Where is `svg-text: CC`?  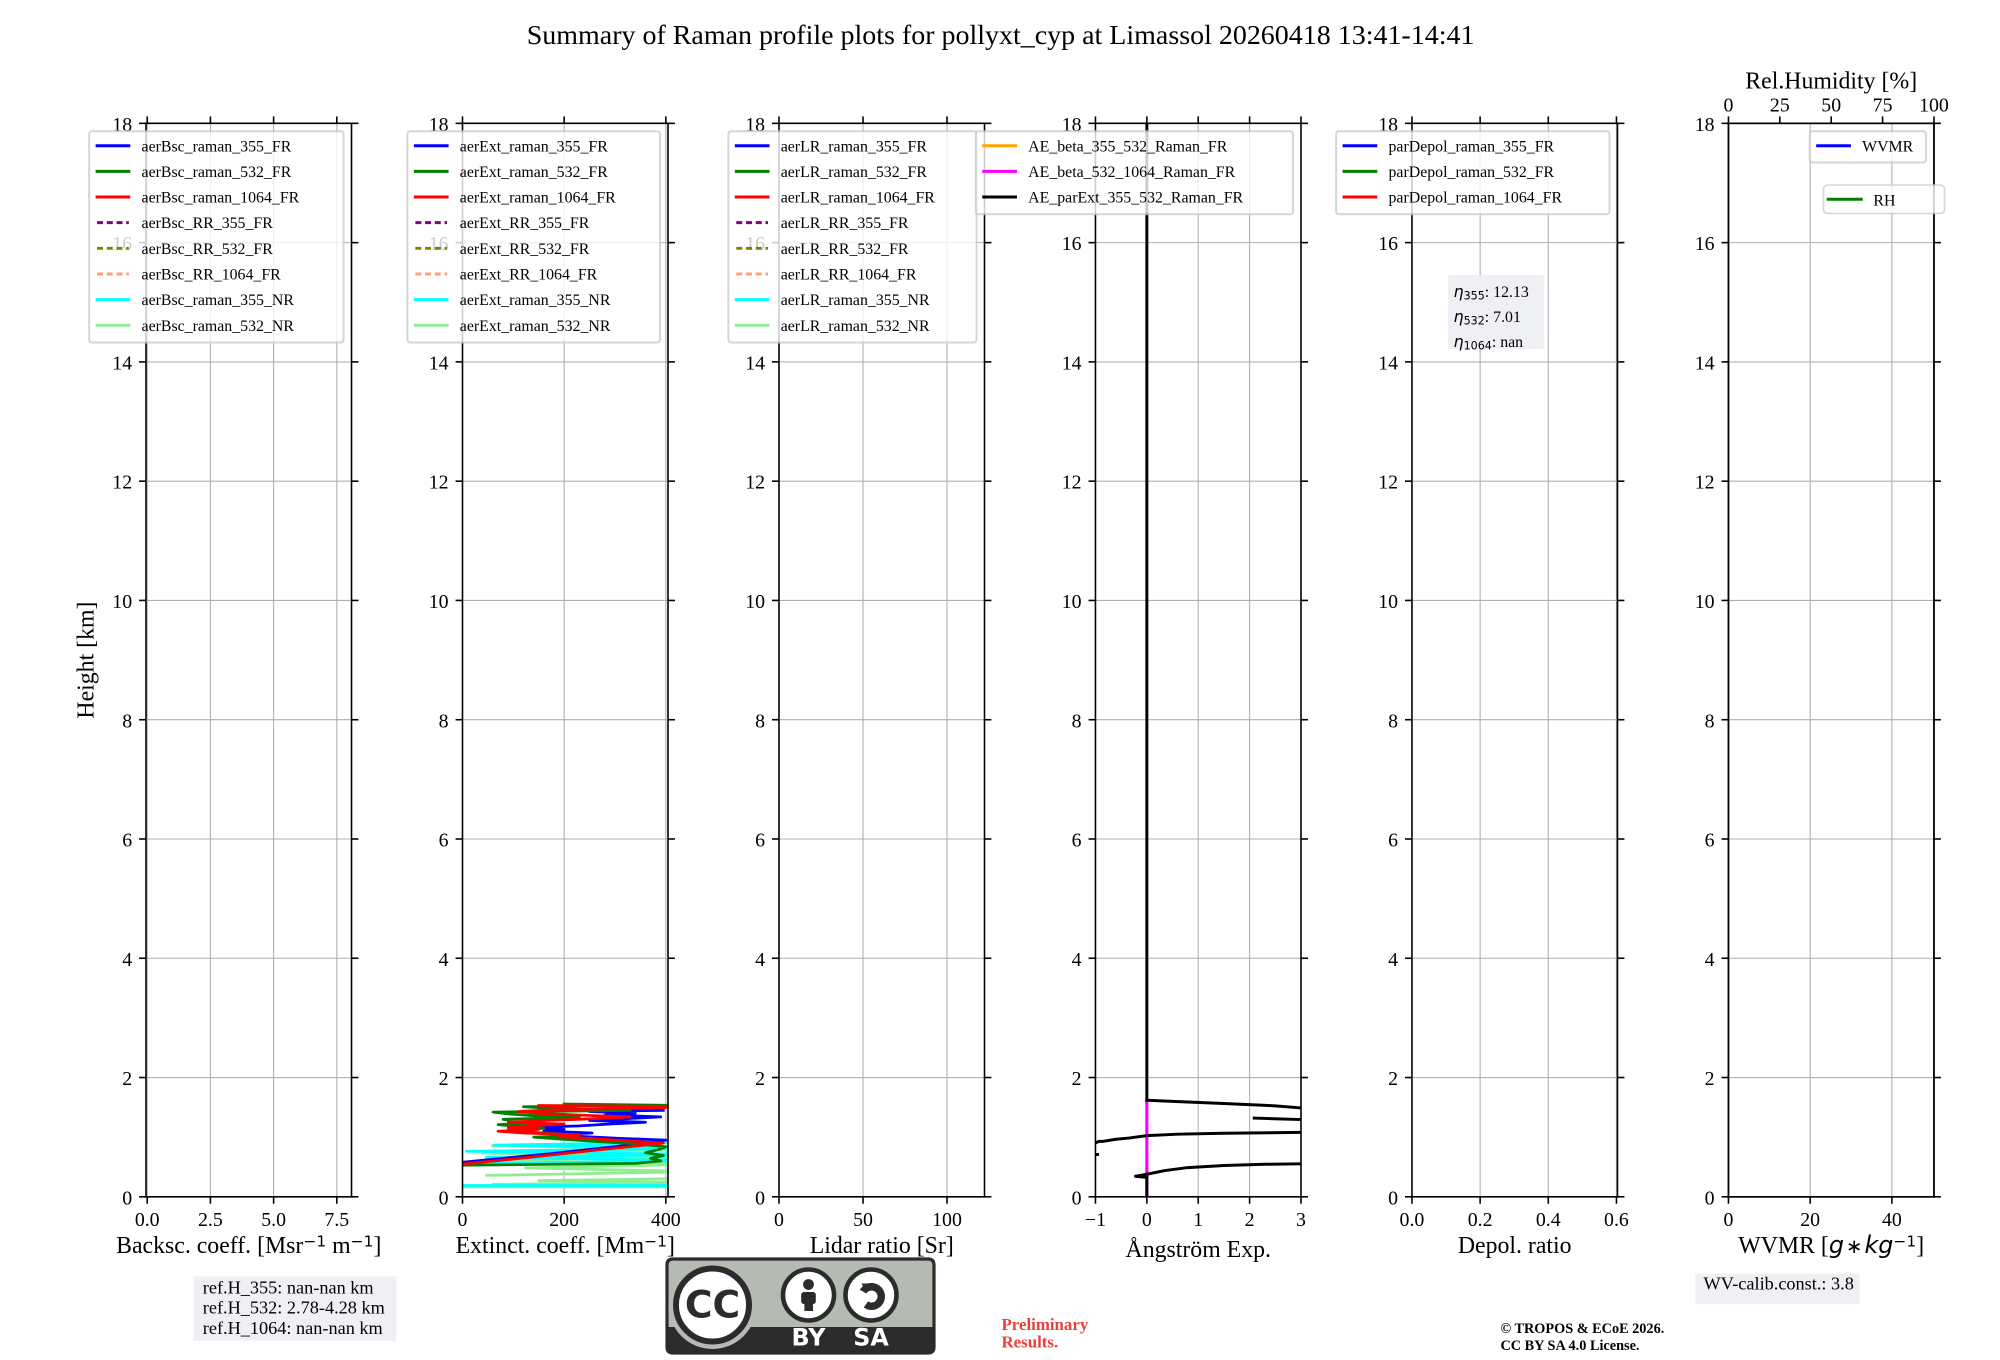
svg-text: CC is located at coordinates (712, 1304).